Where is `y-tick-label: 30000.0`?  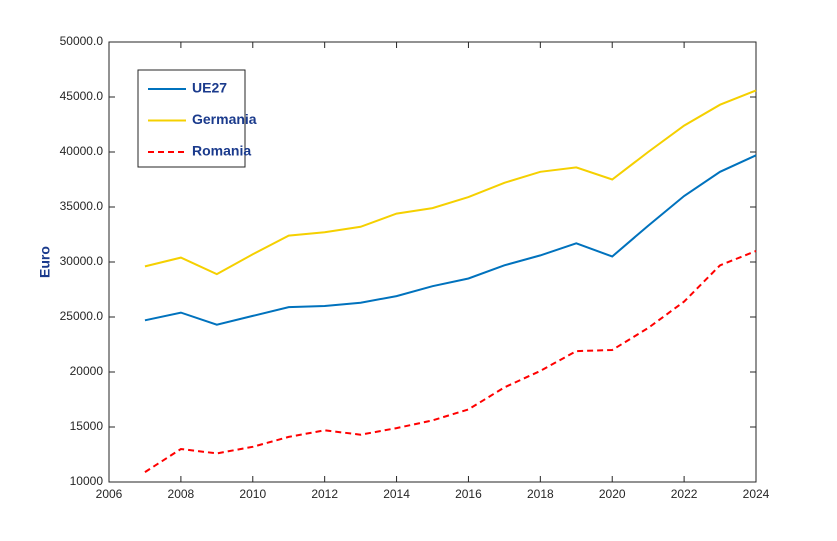 y-tick-label: 30000.0 is located at coordinates (82, 261).